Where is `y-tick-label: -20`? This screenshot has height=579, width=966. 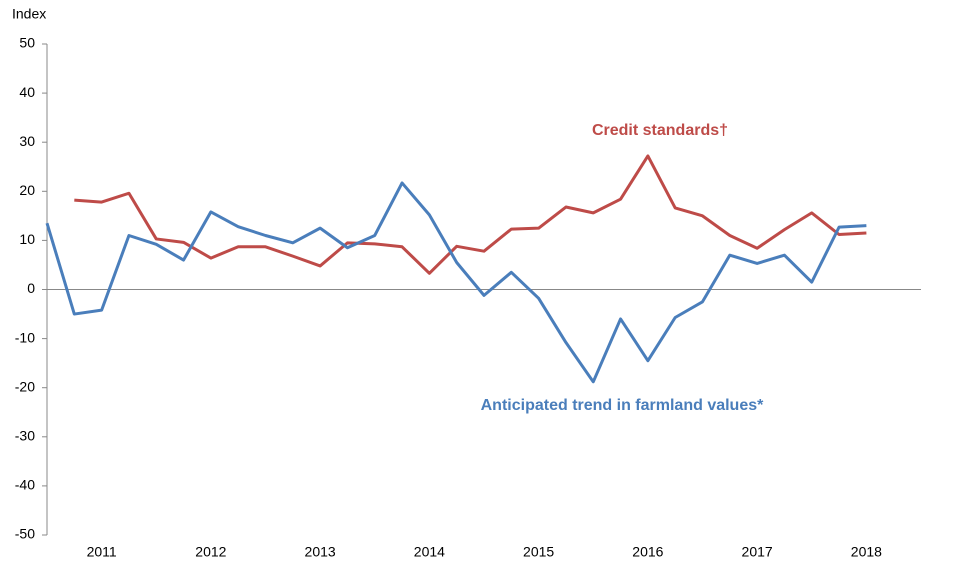 y-tick-label: -20 is located at coordinates (25, 386).